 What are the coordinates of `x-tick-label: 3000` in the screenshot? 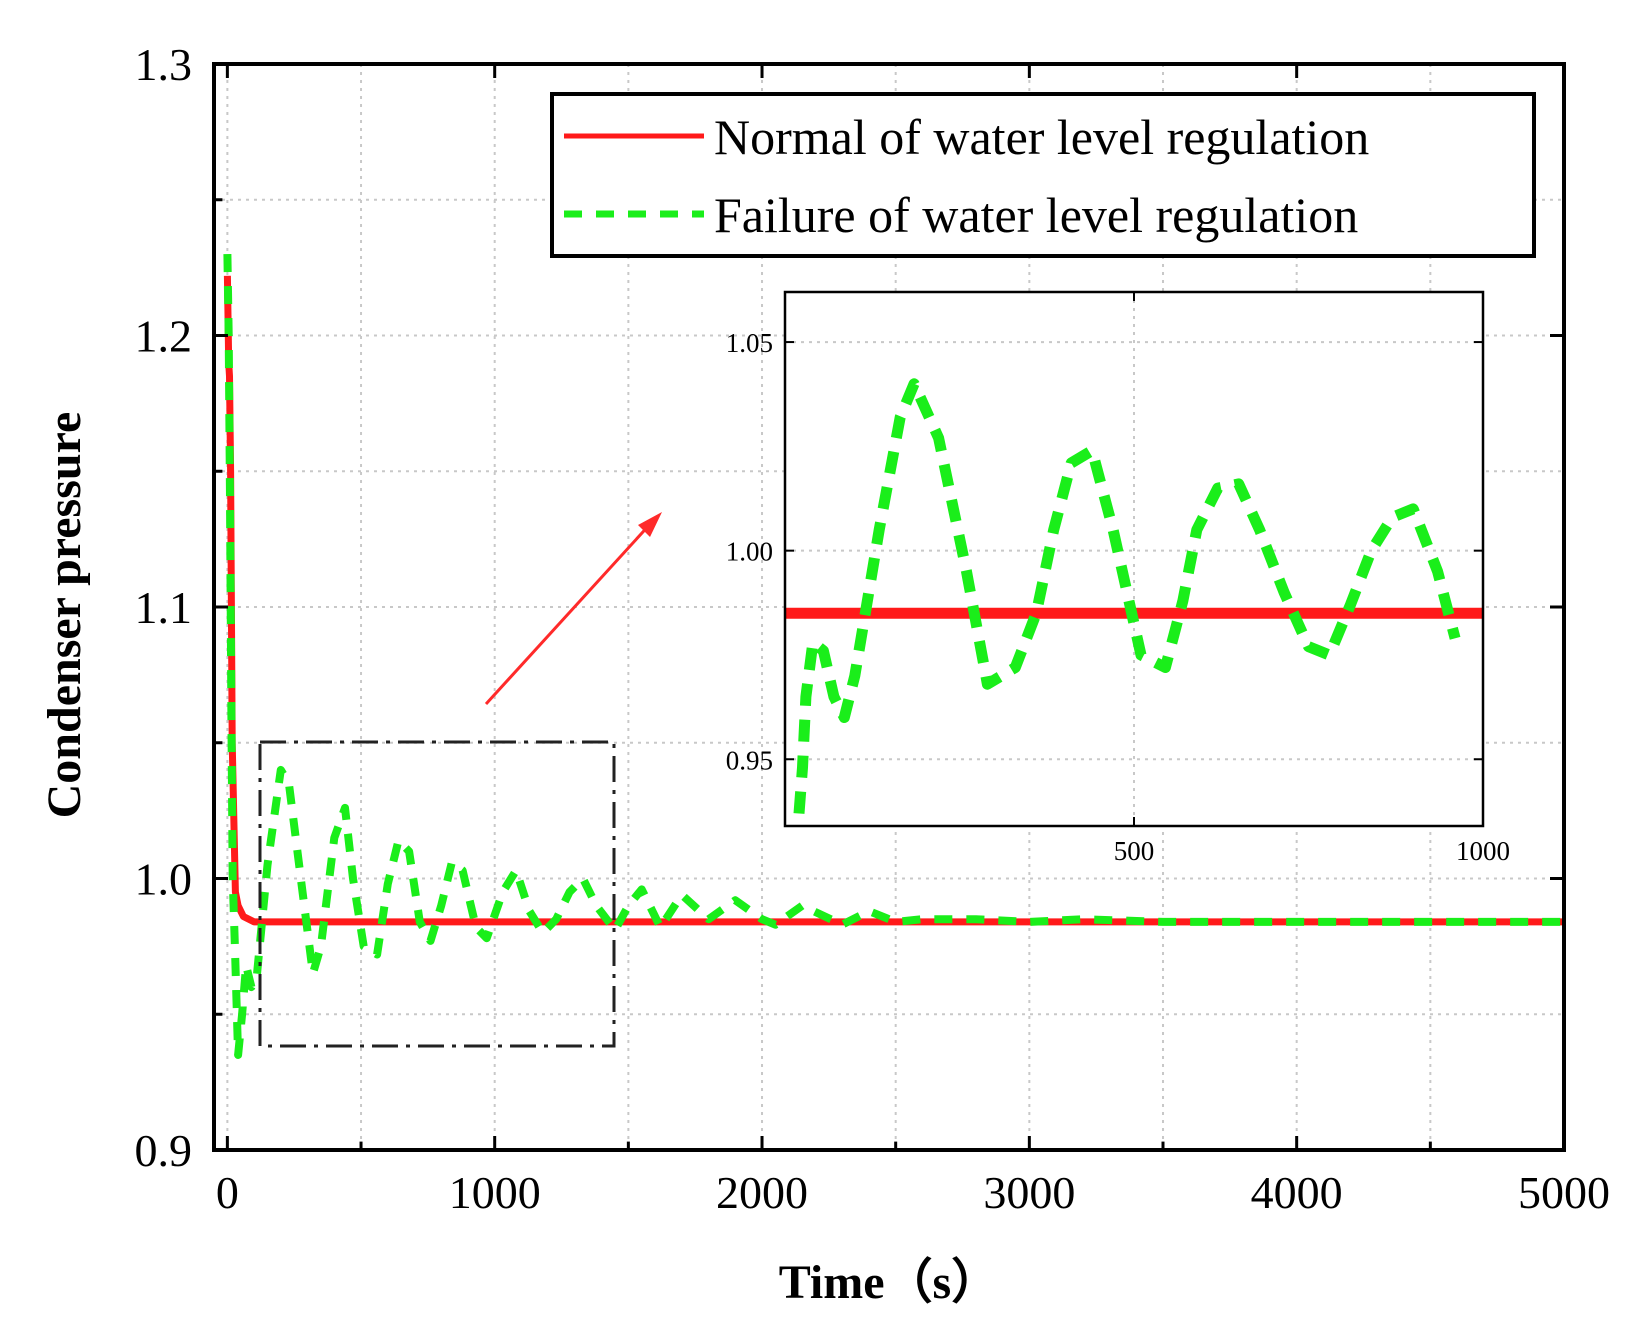 It's located at (1029, 1192).